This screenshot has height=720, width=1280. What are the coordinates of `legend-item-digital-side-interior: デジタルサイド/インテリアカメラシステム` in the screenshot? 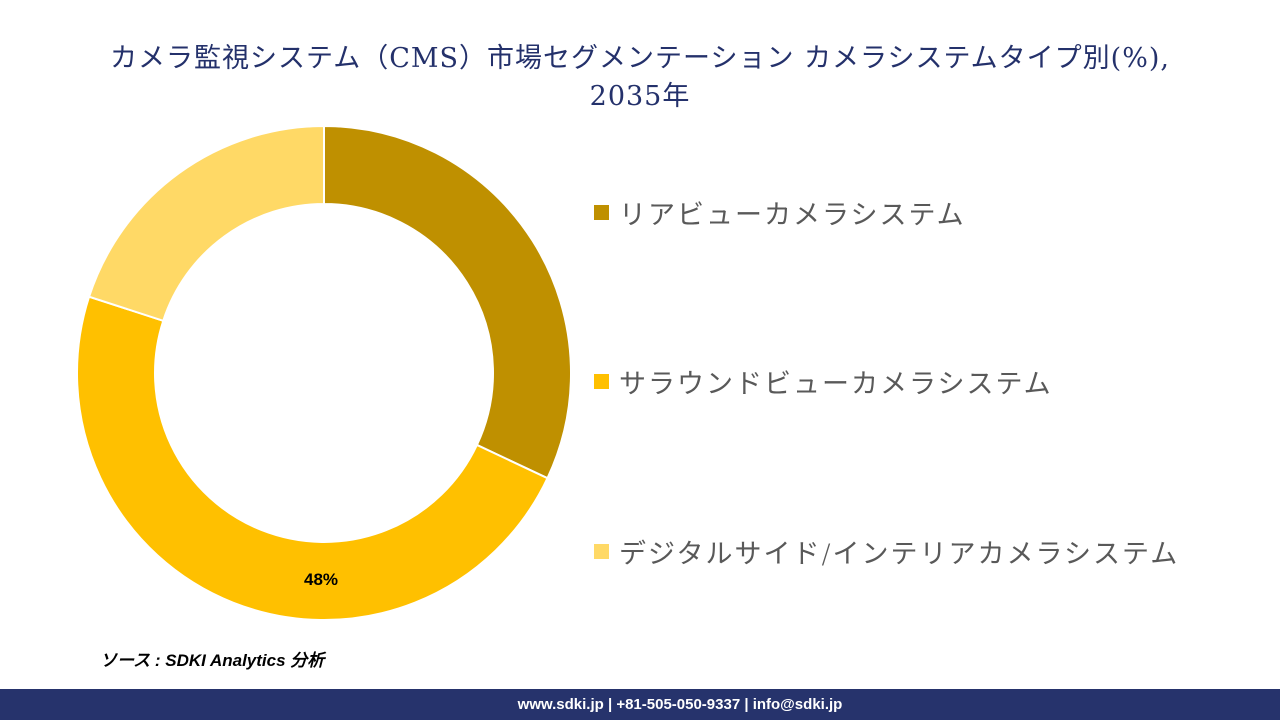 It's located at (886, 551).